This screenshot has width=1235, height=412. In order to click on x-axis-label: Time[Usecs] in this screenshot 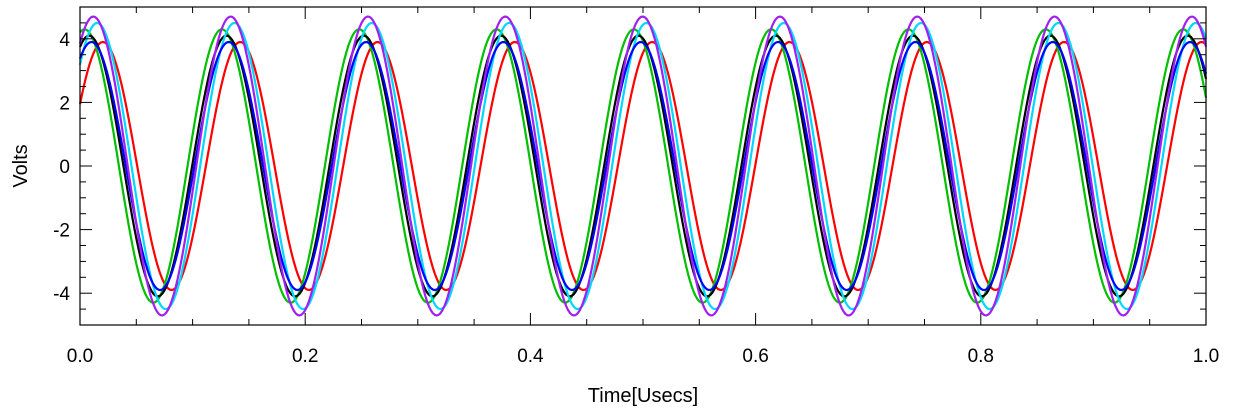, I will do `click(643, 396)`.